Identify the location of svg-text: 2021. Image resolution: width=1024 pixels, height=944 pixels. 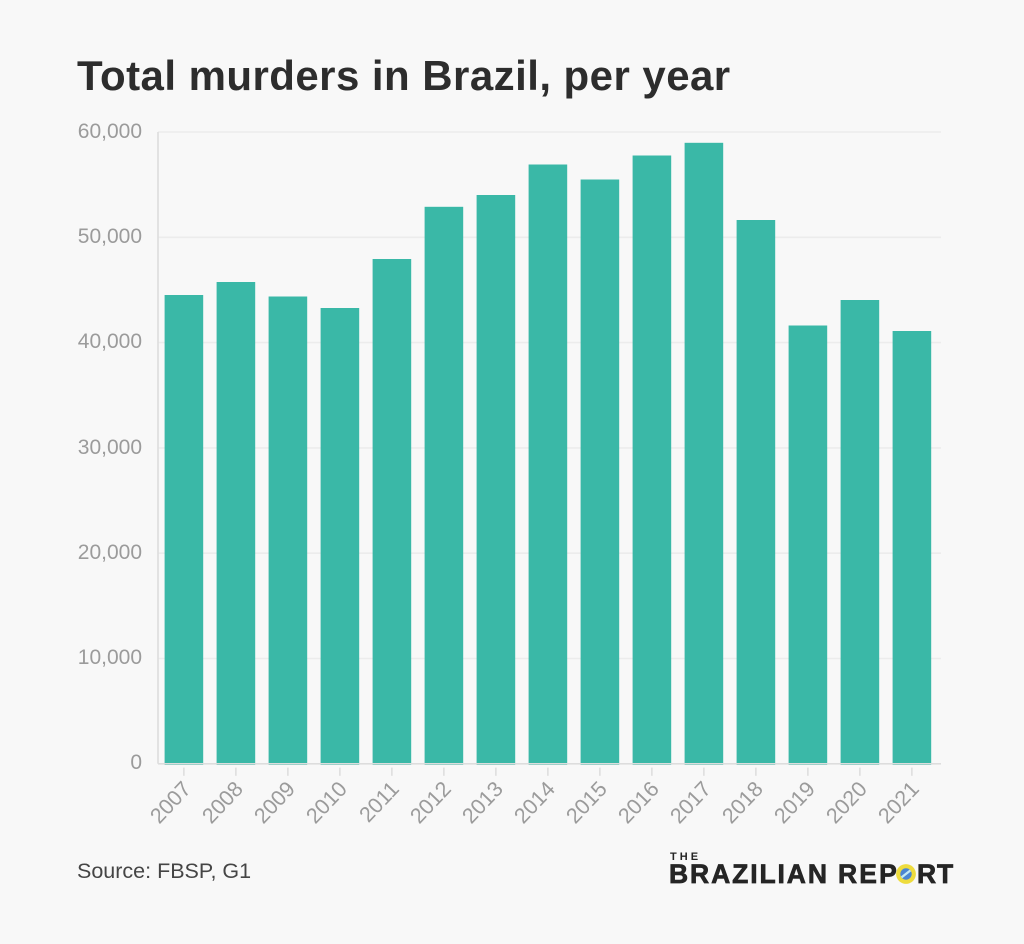
(898, 802).